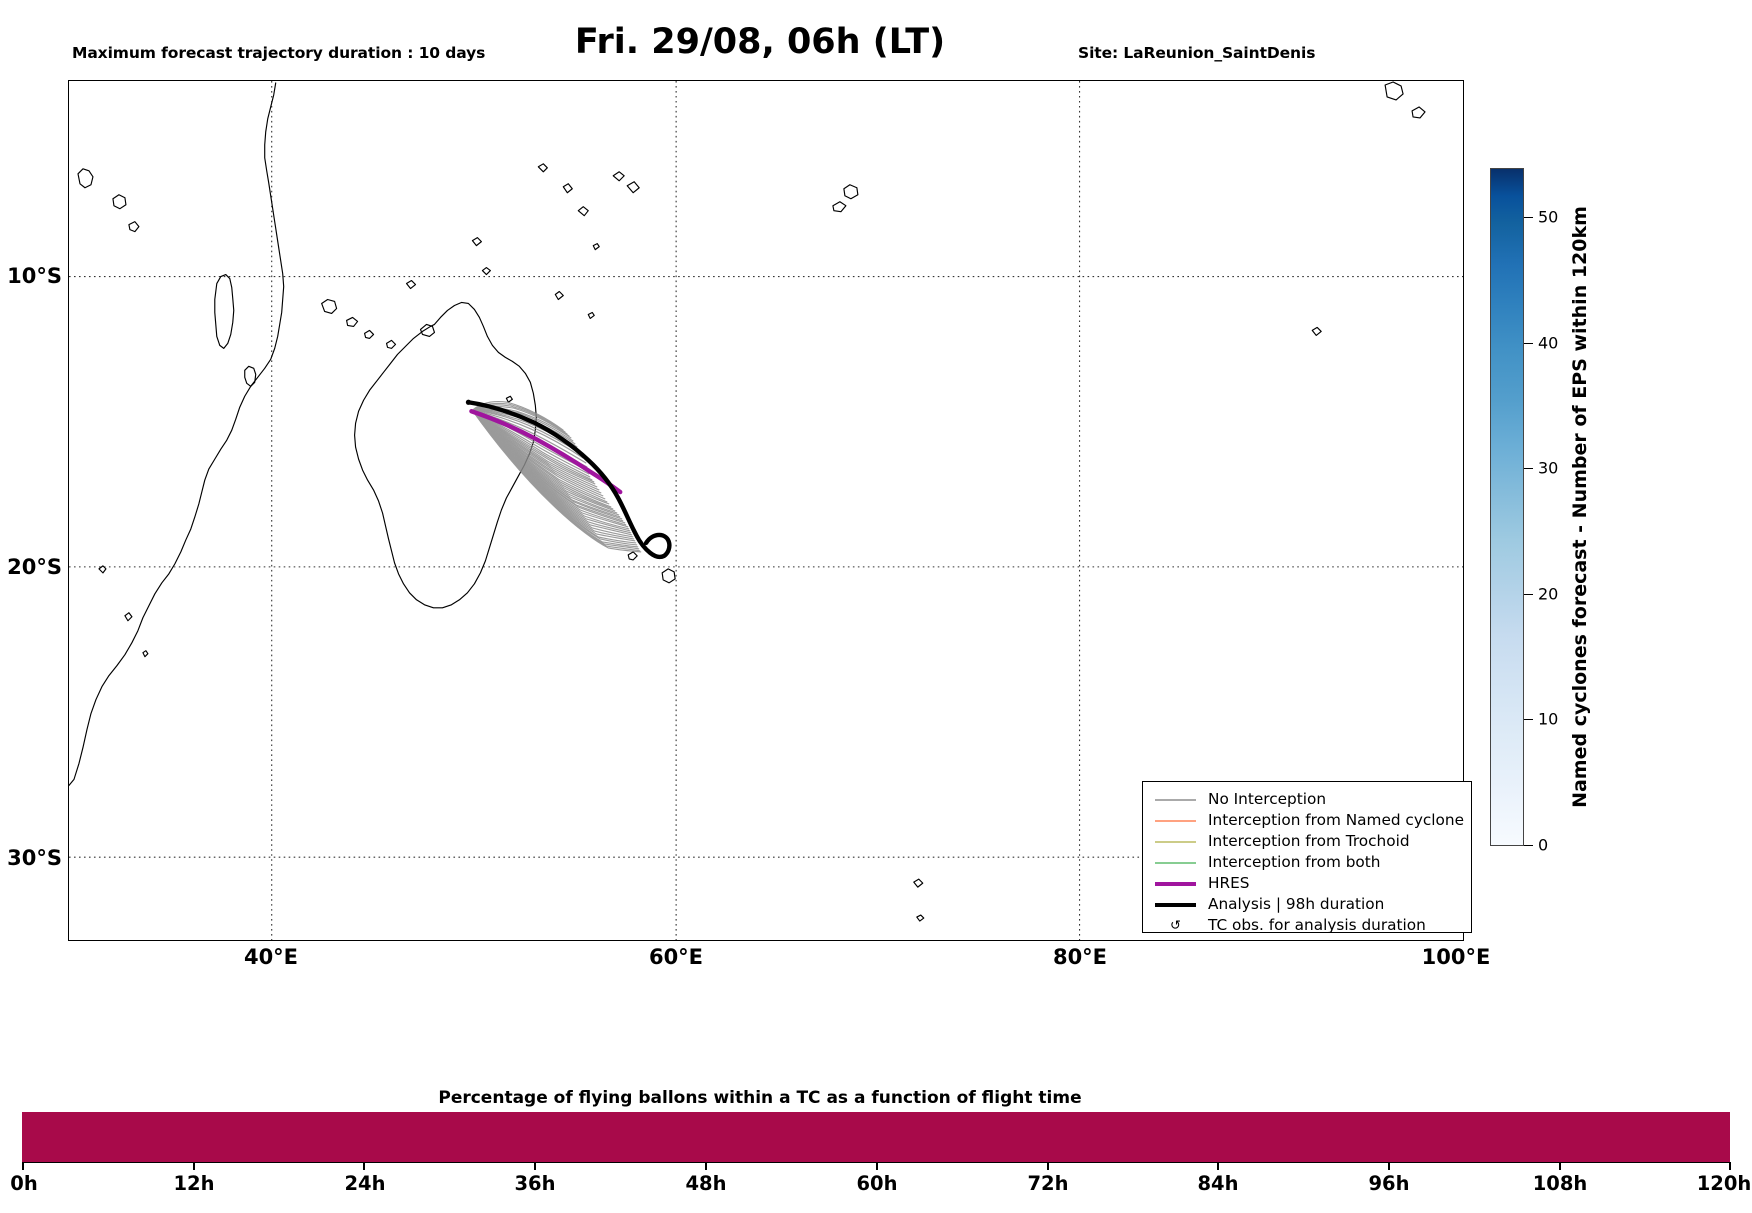 This screenshot has height=1213, width=1752. I want to click on legend-label: Interception from Trochoid, so click(1309, 840).